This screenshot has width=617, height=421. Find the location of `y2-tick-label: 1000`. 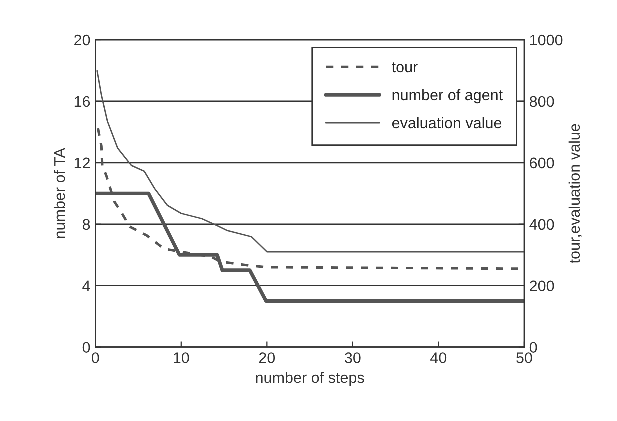

y2-tick-label: 1000 is located at coordinates (546, 40).